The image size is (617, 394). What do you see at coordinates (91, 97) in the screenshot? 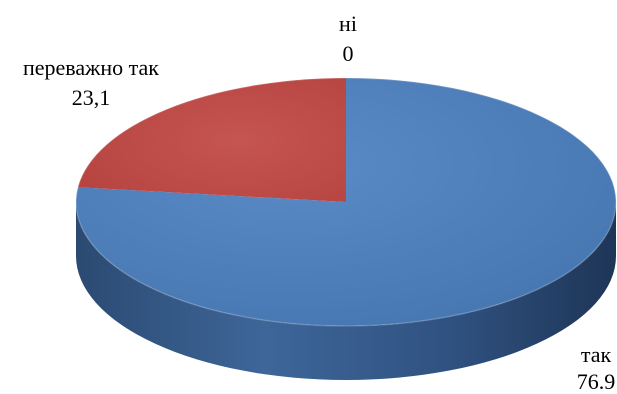
I see `slice-value-perevazhno-tak: 23,1` at bounding box center [91, 97].